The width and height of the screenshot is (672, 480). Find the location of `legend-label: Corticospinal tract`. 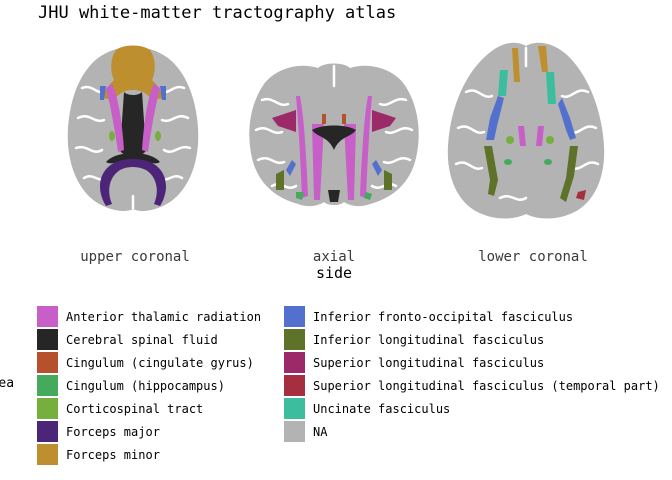

legend-label: Corticospinal tract is located at coordinates (135, 409).